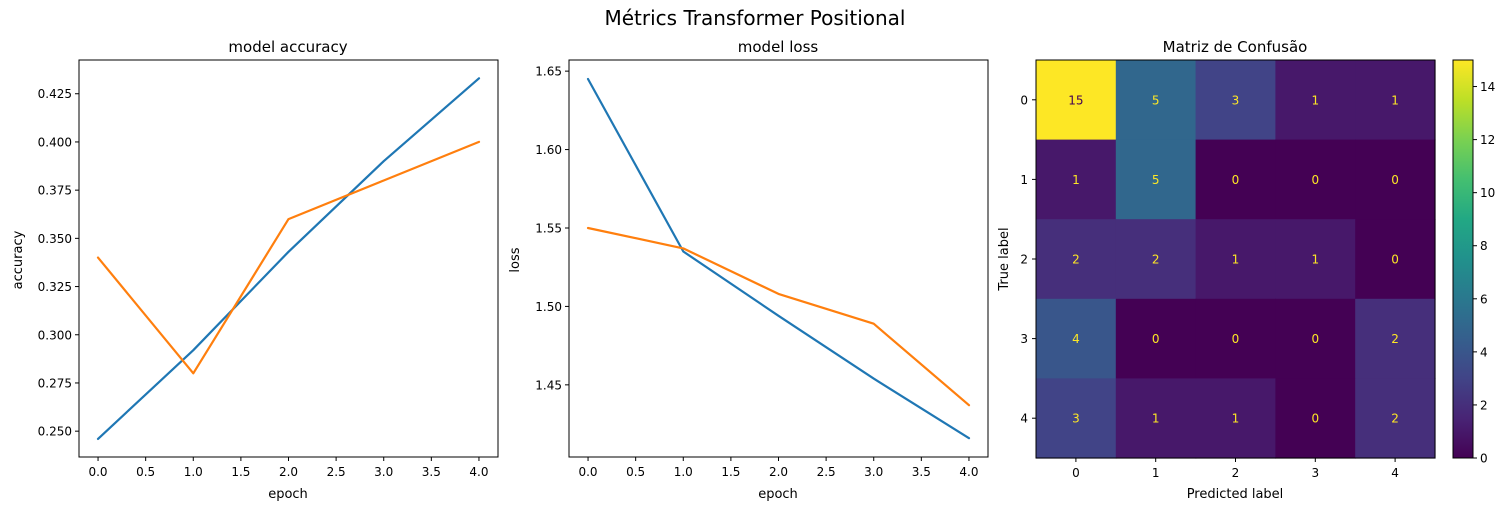 The height and width of the screenshot is (511, 1511). What do you see at coordinates (1024, 100) in the screenshot?
I see `matrix-y-tick-label: 0` at bounding box center [1024, 100].